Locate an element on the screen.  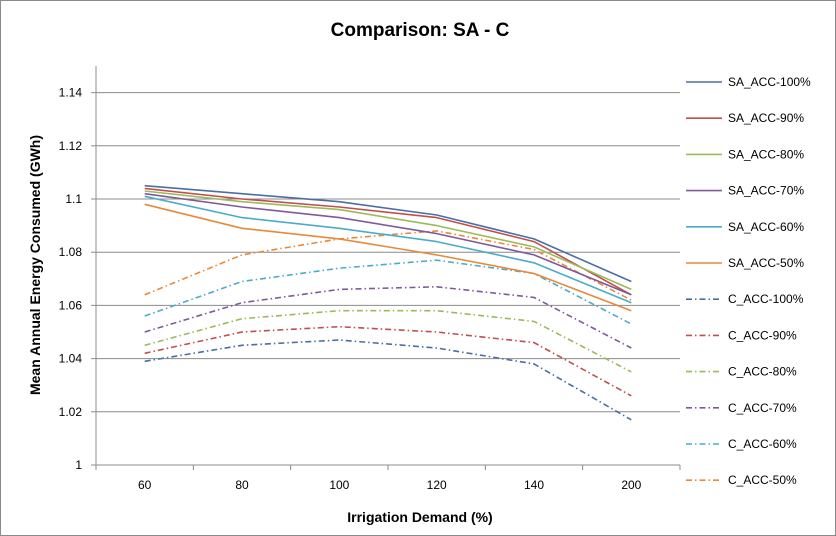
legend-label: C_ACC-80% is located at coordinates (762, 372).